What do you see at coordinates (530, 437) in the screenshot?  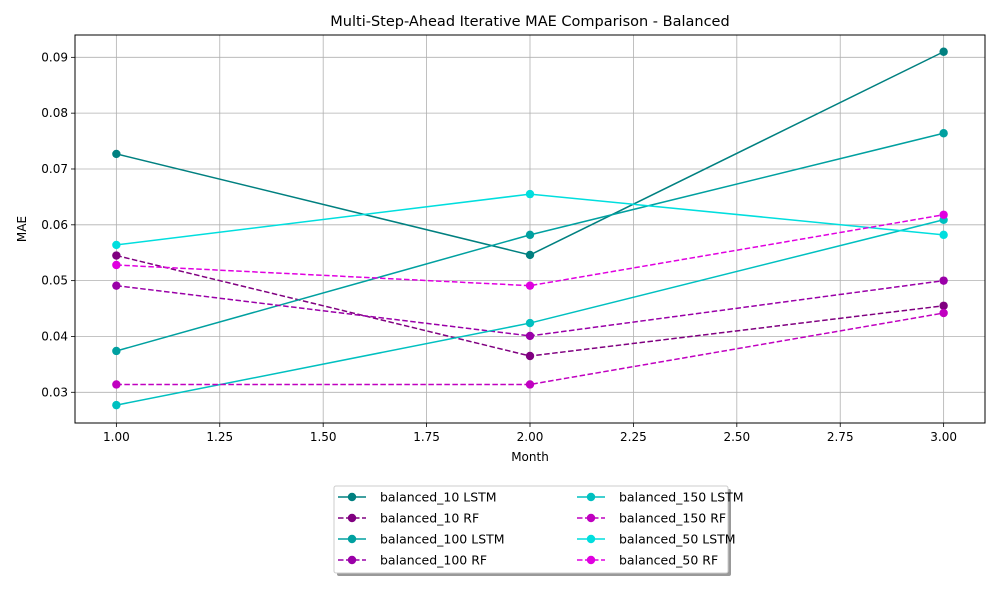 I see `x-tick-label: 2.00` at bounding box center [530, 437].